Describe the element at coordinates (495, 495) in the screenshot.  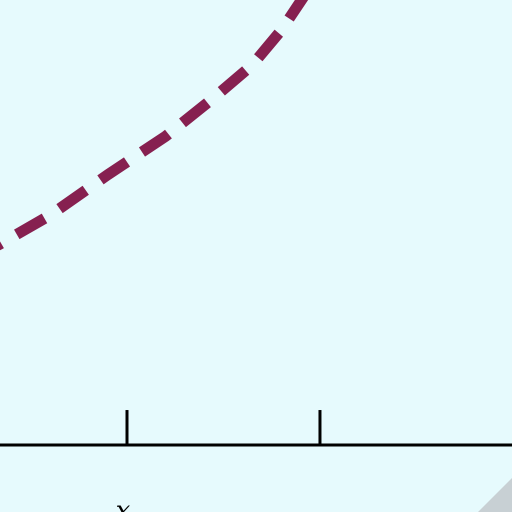
I see `corner-decoration` at that location.